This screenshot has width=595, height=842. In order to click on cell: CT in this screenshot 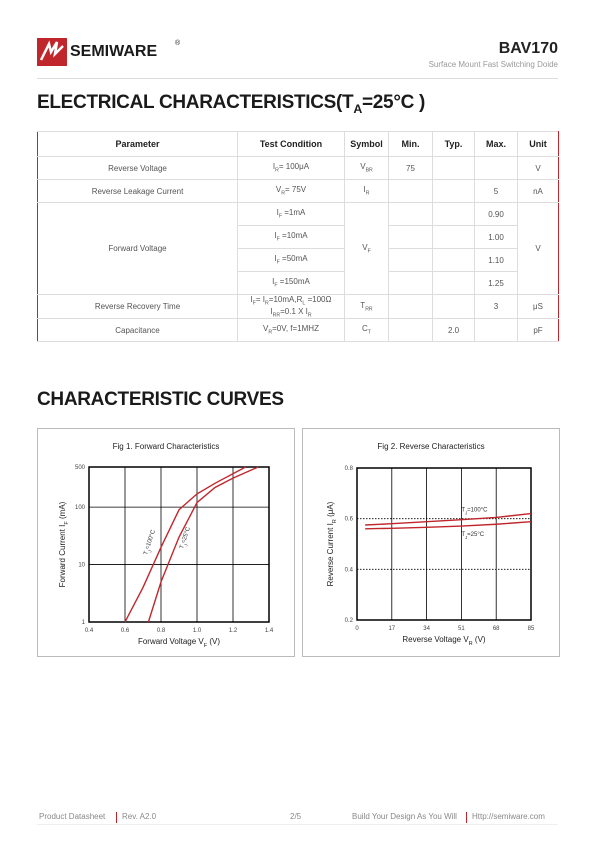, I will do `click(366, 330)`.